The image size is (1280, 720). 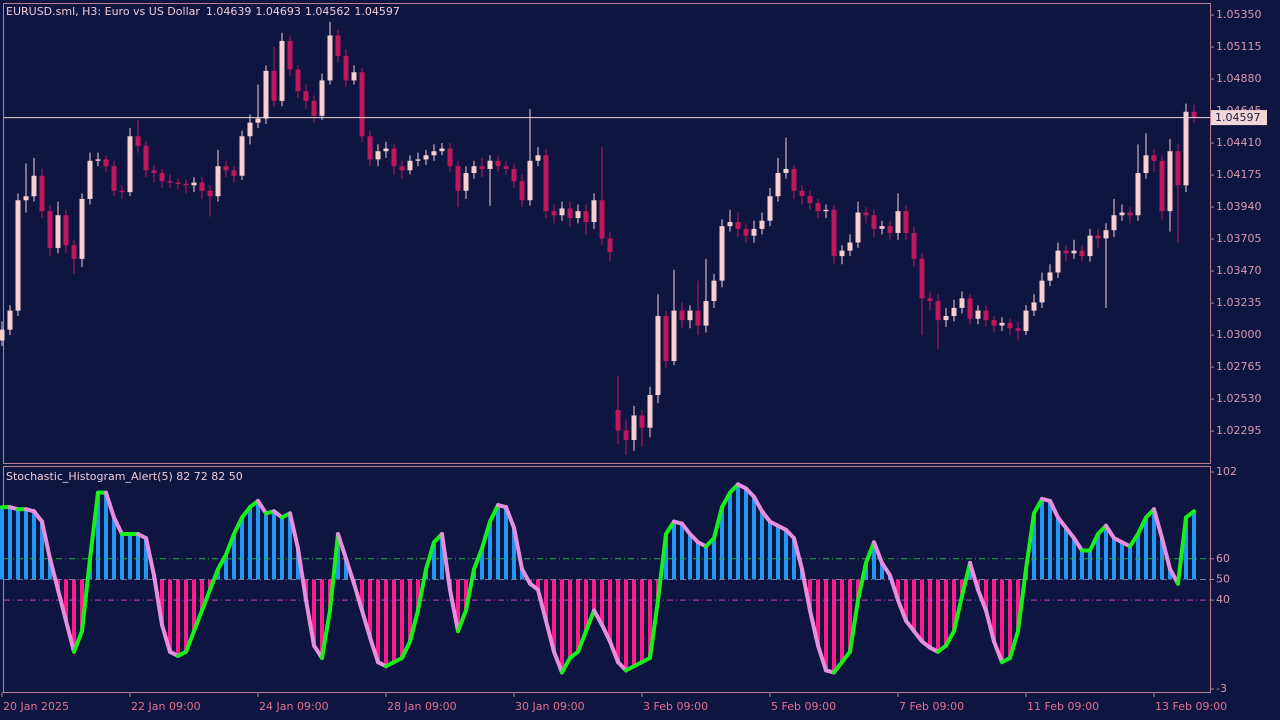 I want to click on y-tick-label: 1.02295, so click(x=1239, y=430).